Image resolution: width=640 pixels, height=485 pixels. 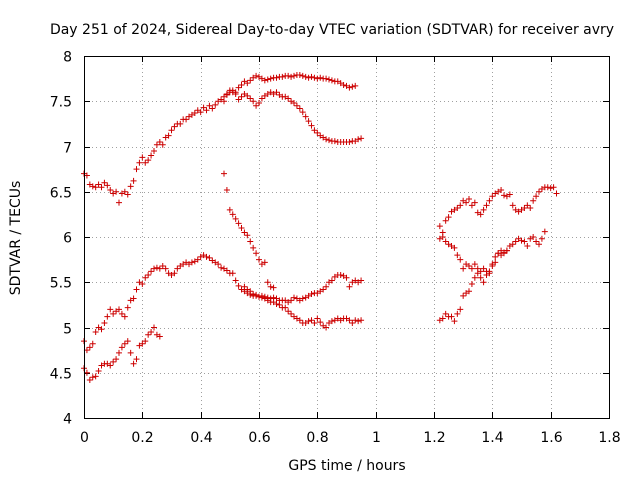 What do you see at coordinates (201, 438) in the screenshot?
I see `x-tick-label: 0.4` at bounding box center [201, 438].